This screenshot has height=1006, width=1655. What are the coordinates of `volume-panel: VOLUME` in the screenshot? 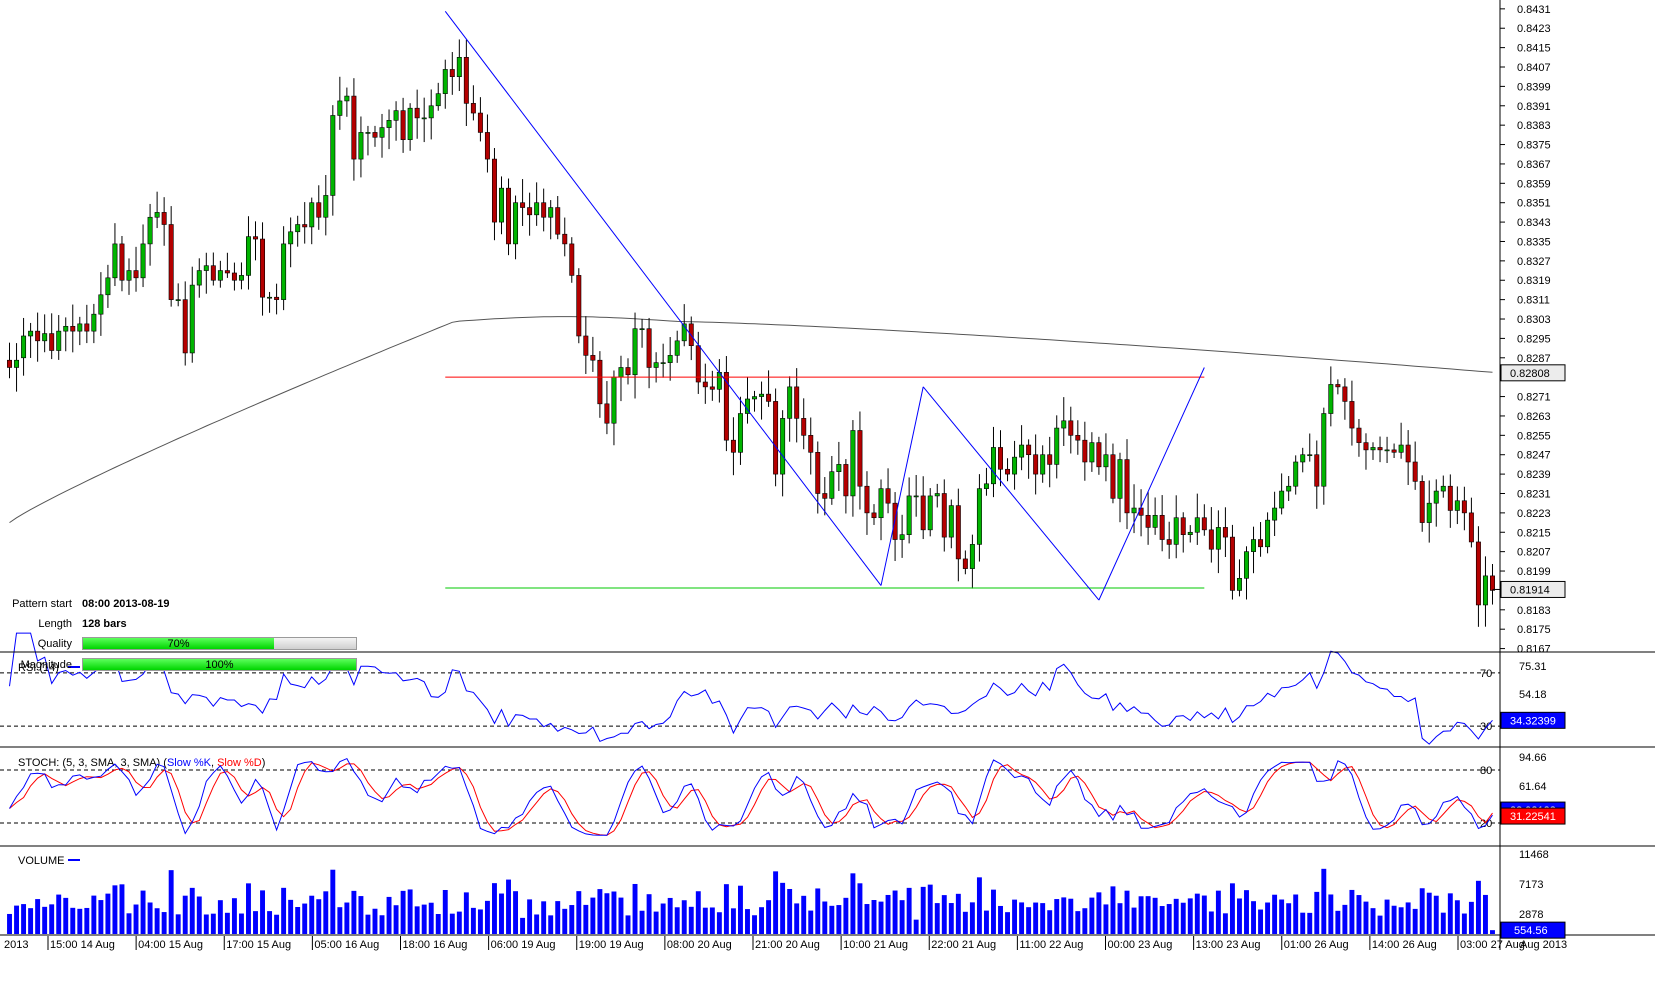 It's located at (751, 894).